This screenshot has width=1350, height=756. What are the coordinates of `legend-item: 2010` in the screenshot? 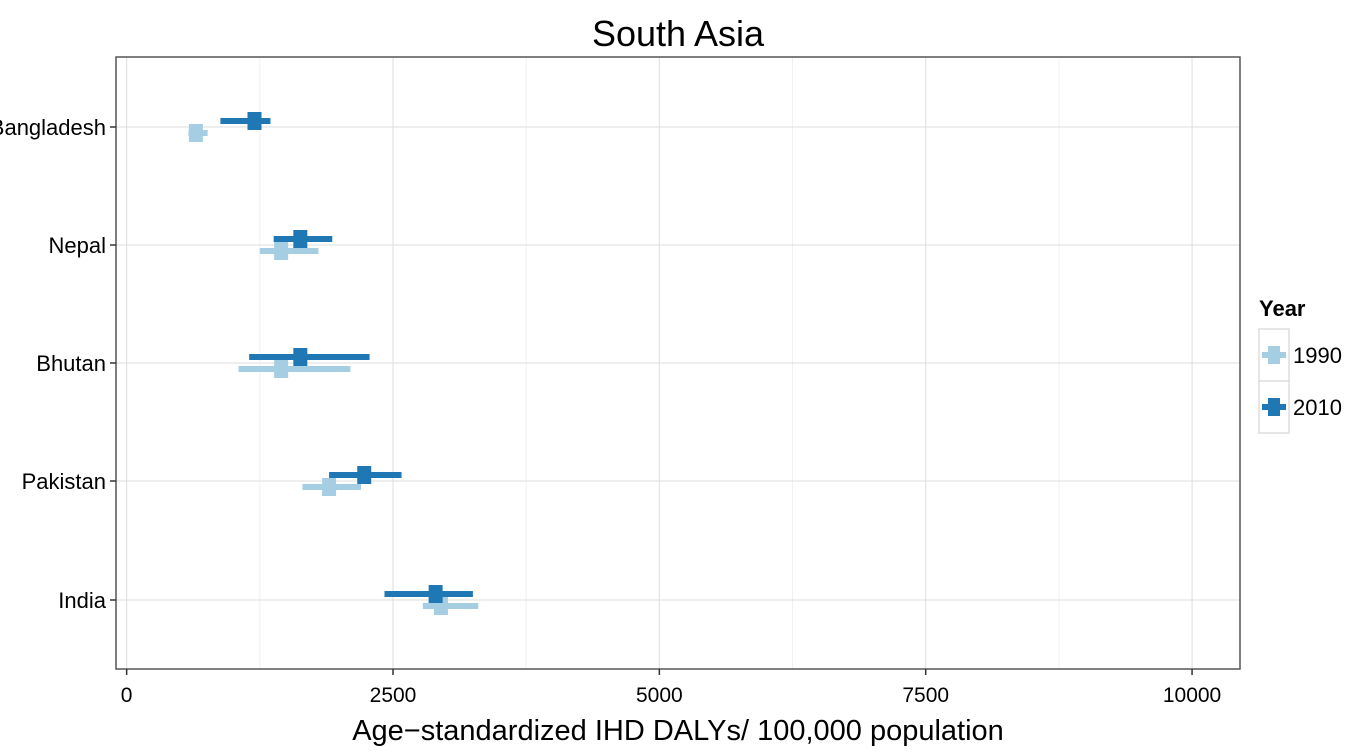 It's located at (1300, 407).